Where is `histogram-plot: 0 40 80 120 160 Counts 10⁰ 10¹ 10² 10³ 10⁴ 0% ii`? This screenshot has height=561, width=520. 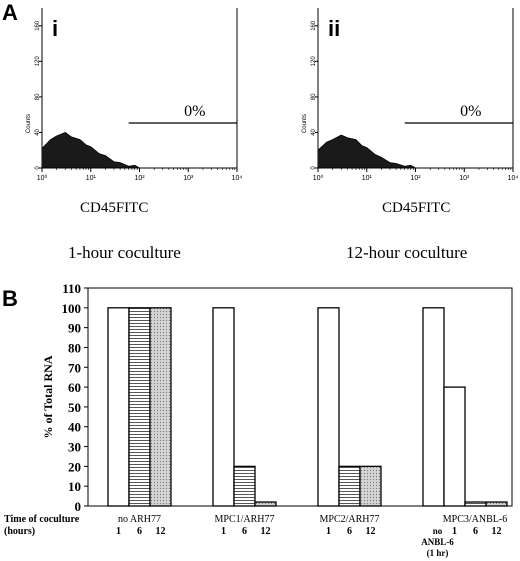
histogram-plot: 0 40 80 120 160 Counts 10⁰ 10¹ 10² 10³ 10⁴ 0% ii is located at coordinates (410, 95).